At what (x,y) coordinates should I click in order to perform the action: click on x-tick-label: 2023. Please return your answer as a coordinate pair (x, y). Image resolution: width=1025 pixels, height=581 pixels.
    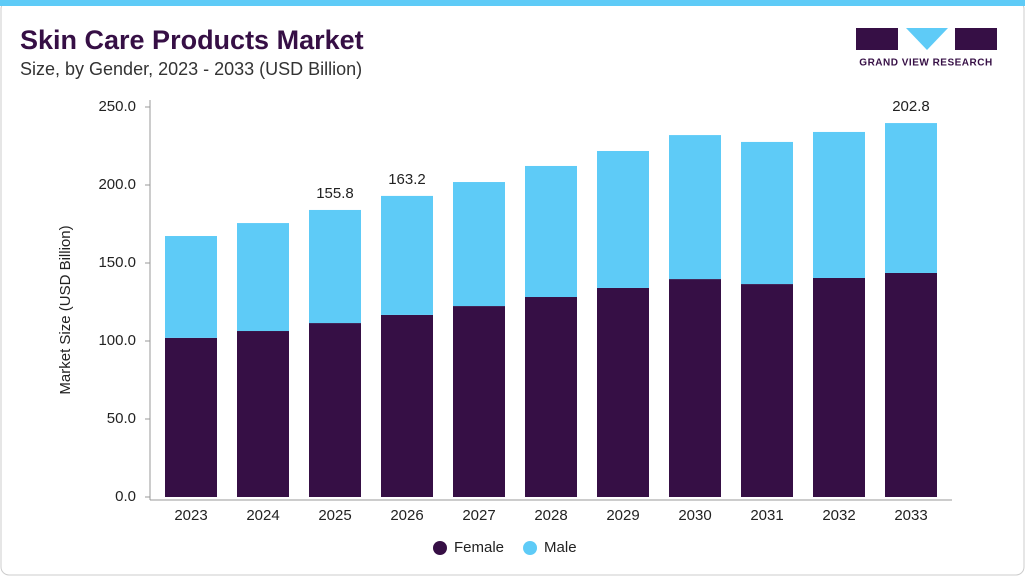
    Looking at the image, I should click on (190, 515).